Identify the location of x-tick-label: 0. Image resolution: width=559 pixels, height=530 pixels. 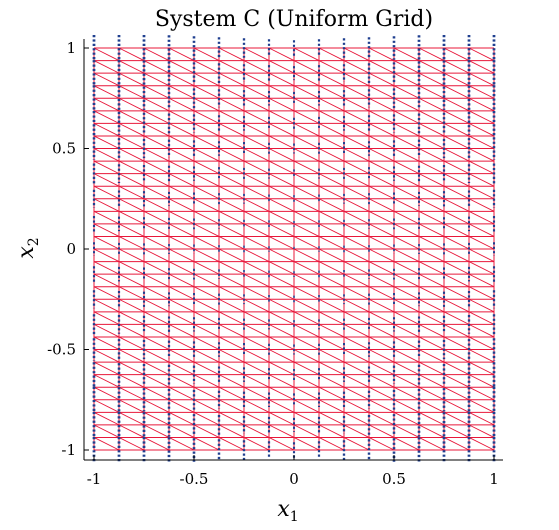
(294, 479).